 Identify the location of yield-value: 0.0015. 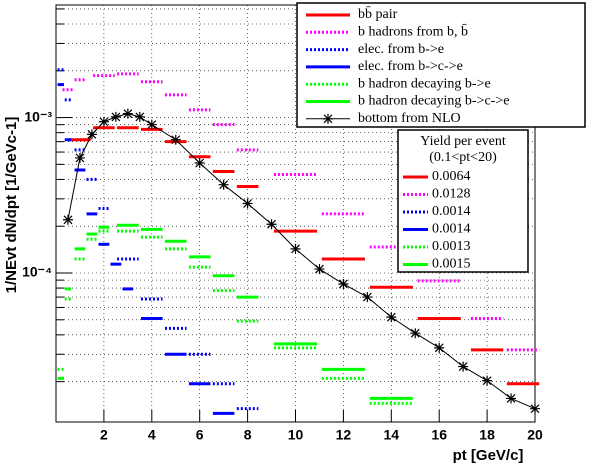
(451, 264).